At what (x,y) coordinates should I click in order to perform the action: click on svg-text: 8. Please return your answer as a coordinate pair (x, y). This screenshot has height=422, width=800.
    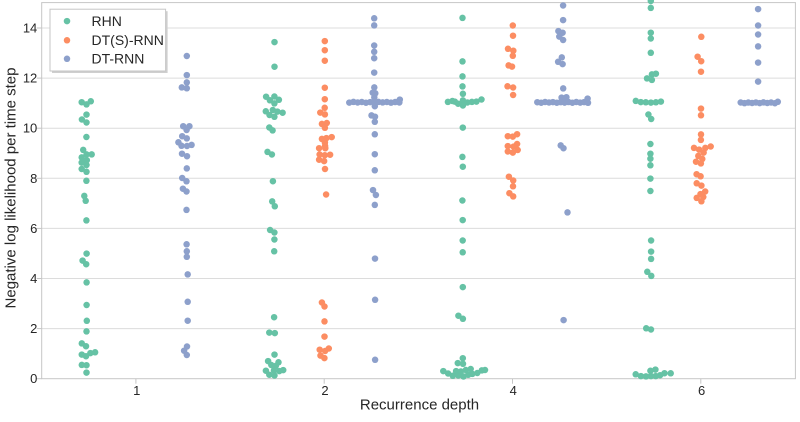
    Looking at the image, I should click on (33, 178).